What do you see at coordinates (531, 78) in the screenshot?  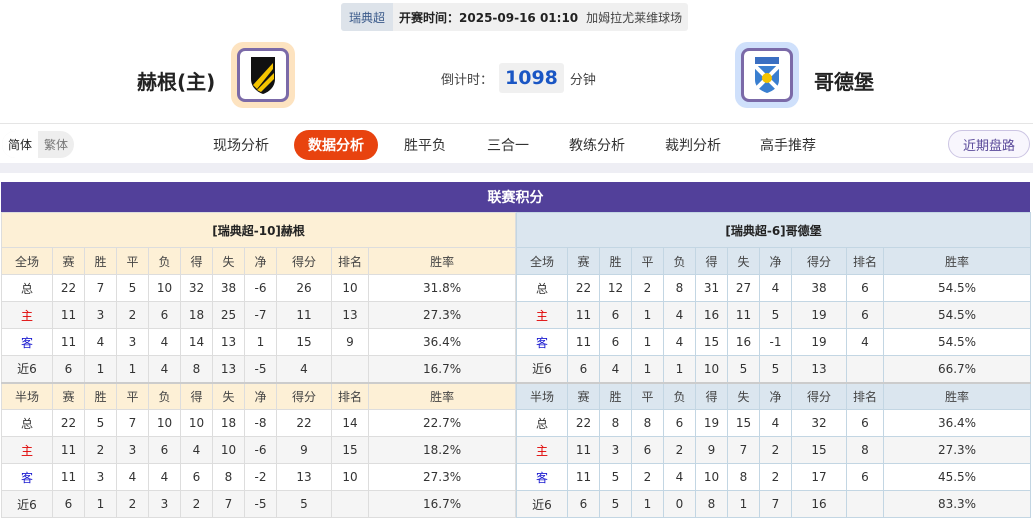 I see `countdown-value: 1098` at bounding box center [531, 78].